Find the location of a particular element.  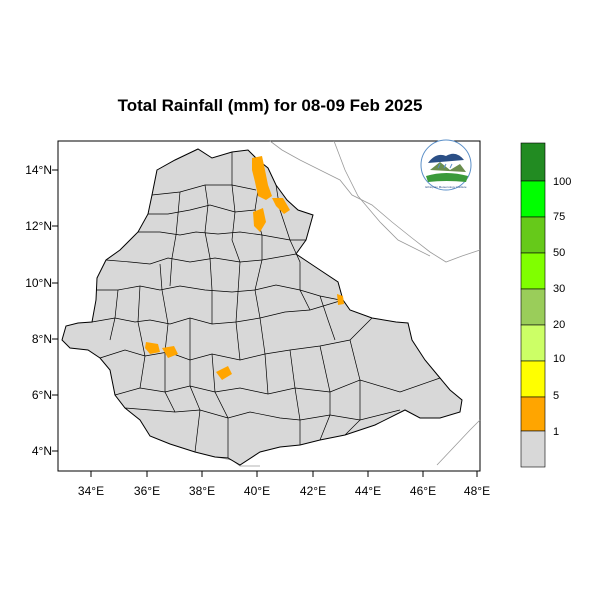

lon-tick-label: 42°E is located at coordinates (313, 491).